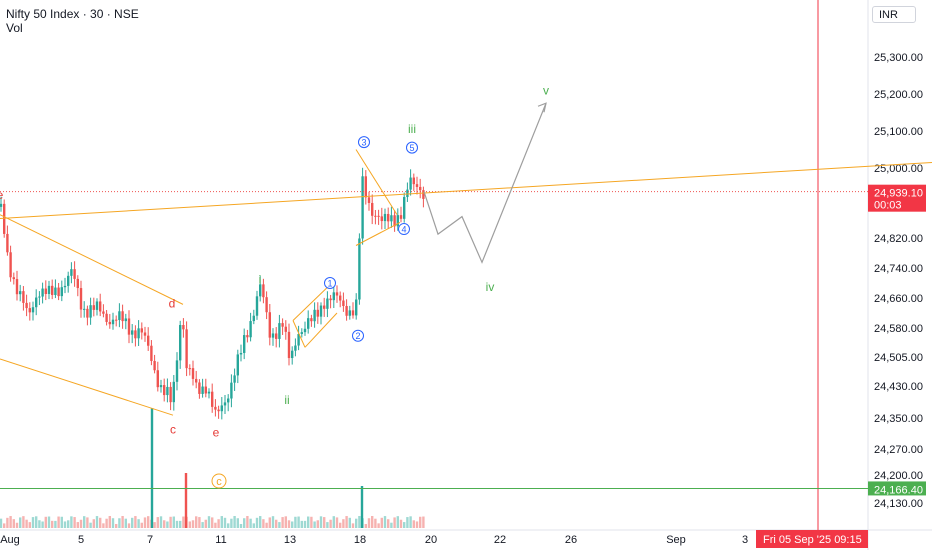 The width and height of the screenshot is (932, 550). I want to click on last-price-badge-bg, so click(897, 198).